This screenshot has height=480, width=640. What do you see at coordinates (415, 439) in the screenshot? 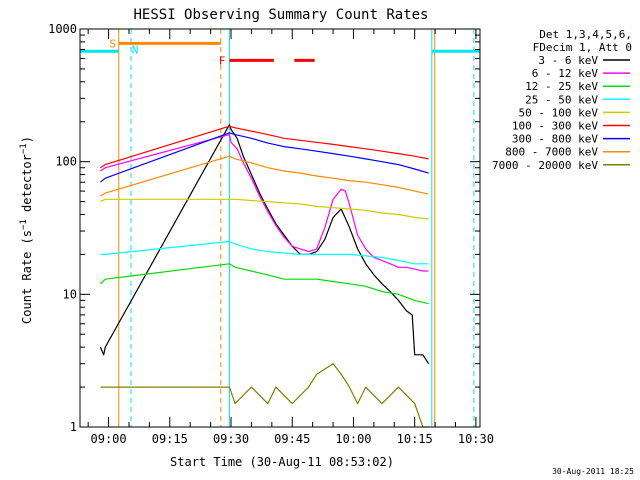
I see `x-tick-label: 10:15` at bounding box center [415, 439].